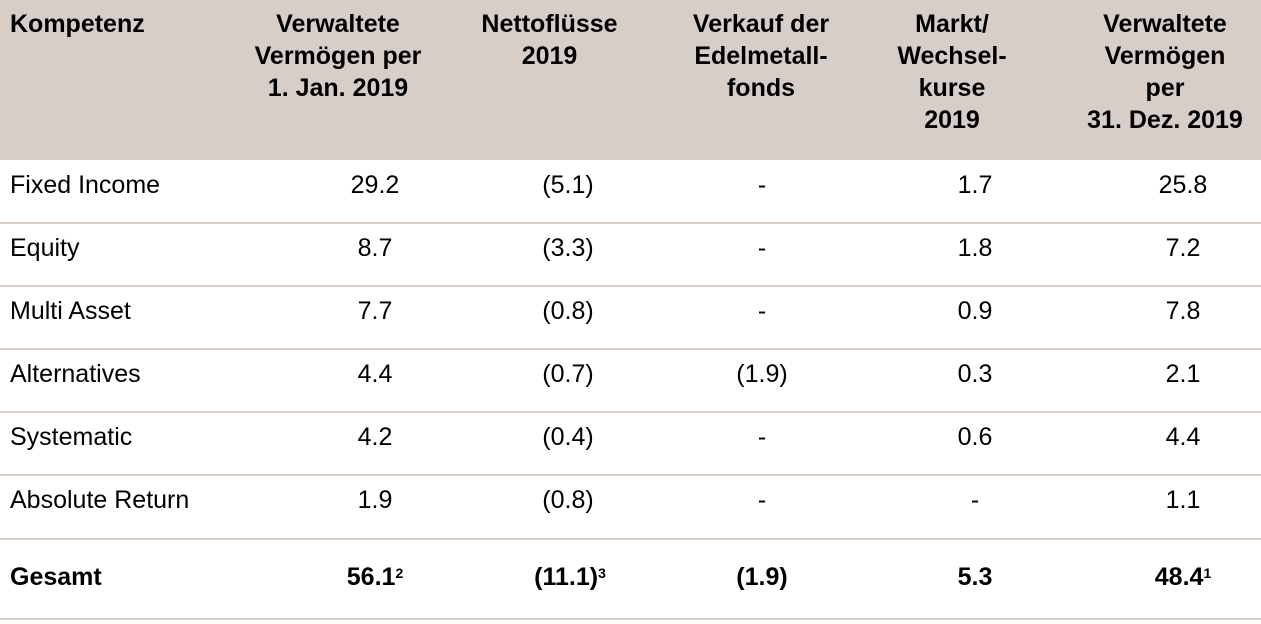  I want to click on cell-net-flows: (0.7), so click(568, 374).